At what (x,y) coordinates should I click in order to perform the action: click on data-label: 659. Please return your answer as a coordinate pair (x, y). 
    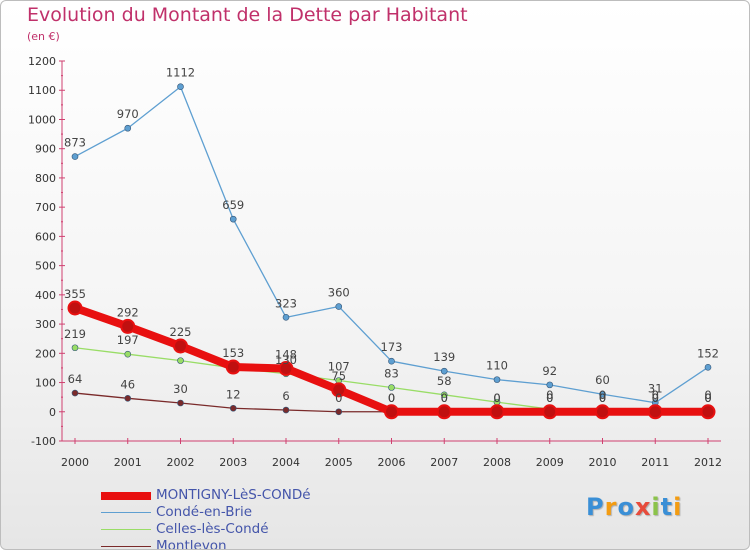
    Looking at the image, I should click on (233, 205).